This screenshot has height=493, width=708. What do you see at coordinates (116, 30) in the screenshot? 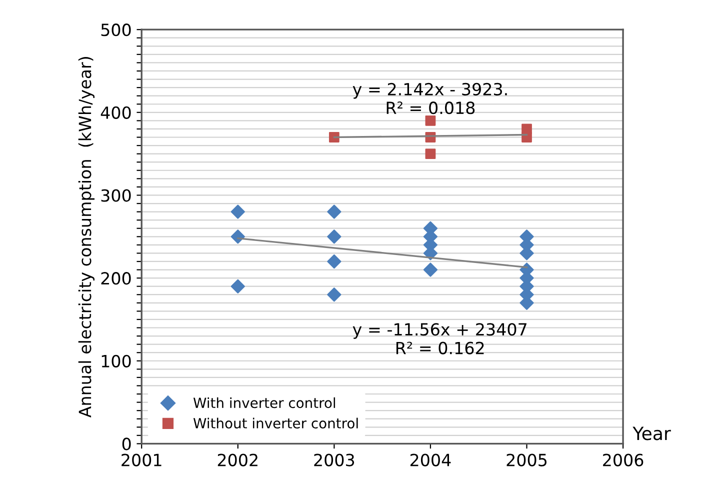
I see `y-tick-label: 500` at bounding box center [116, 30].